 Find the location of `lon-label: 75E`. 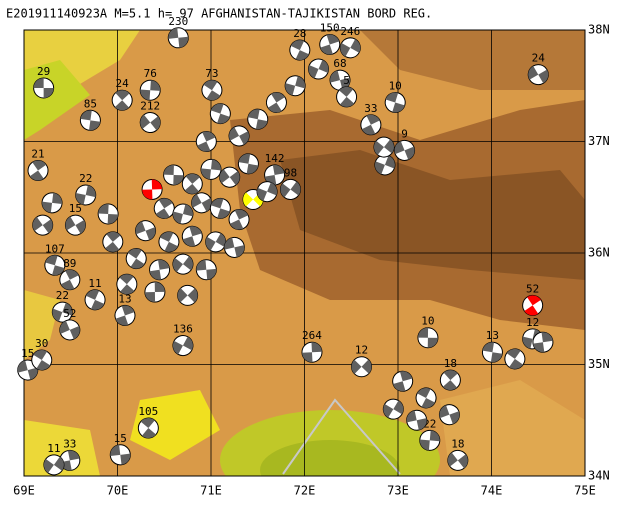

lon-label: 75E is located at coordinates (585, 491).